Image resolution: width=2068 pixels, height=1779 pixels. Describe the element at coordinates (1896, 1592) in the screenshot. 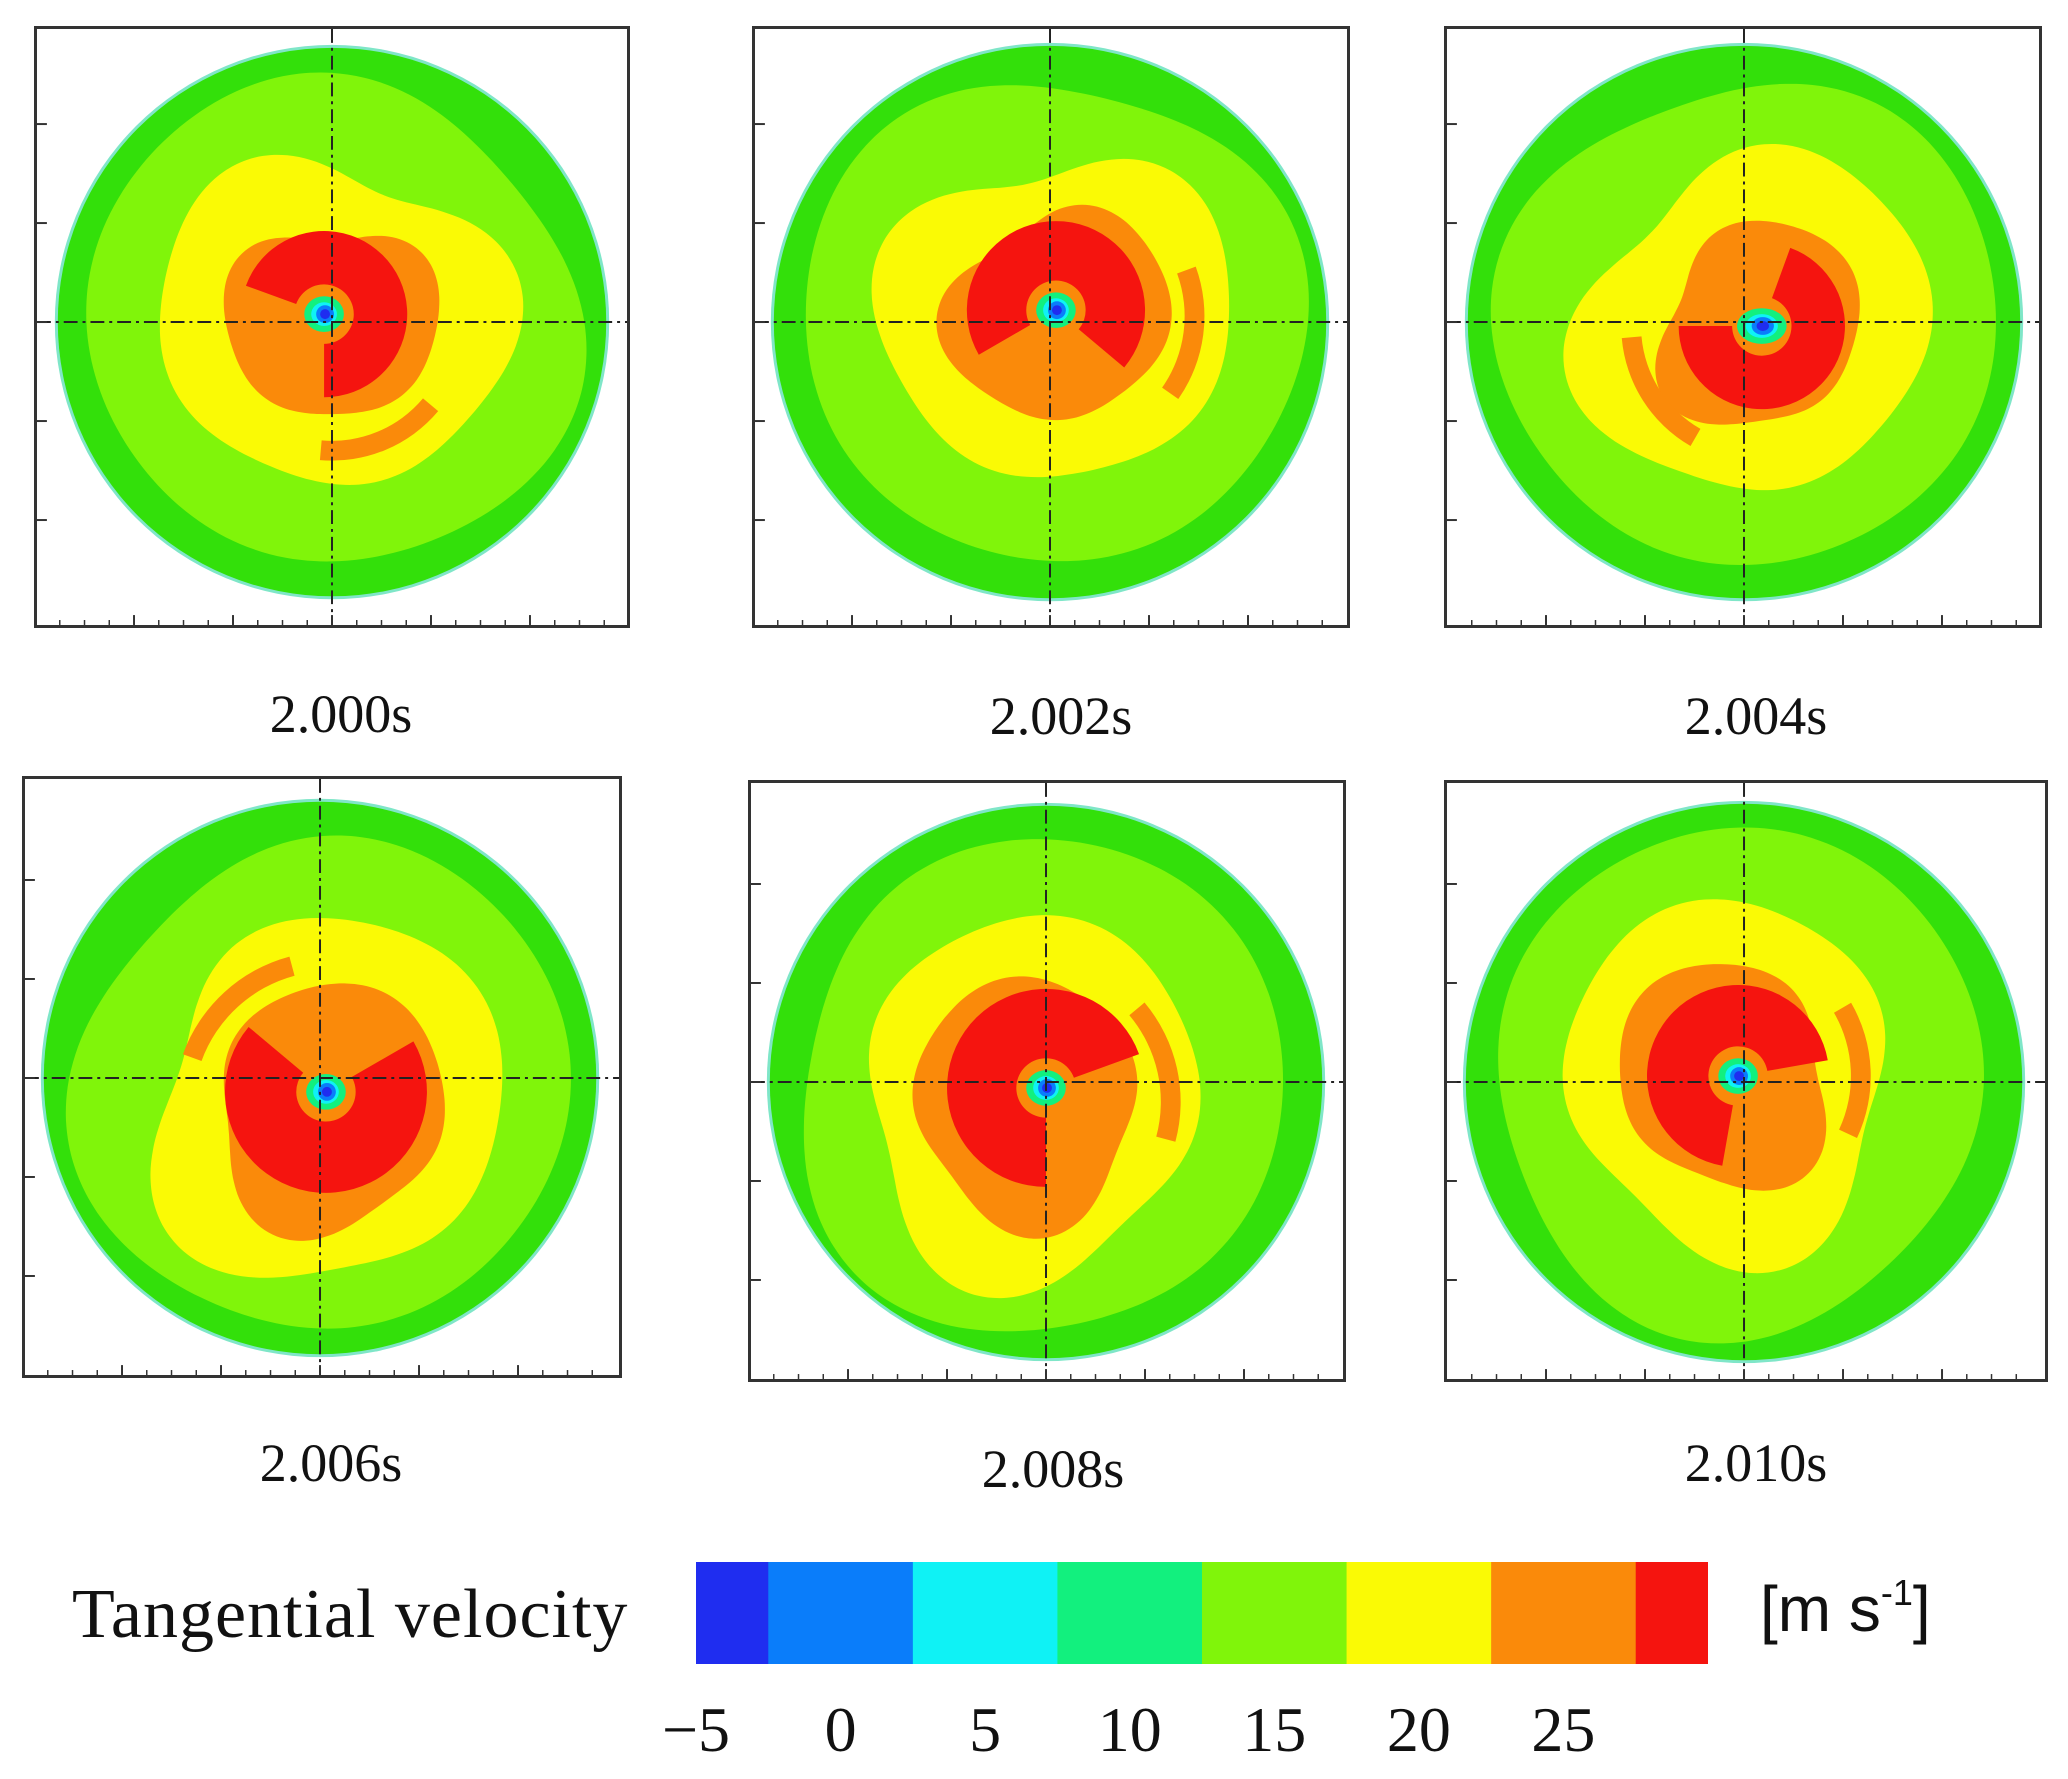

I see `unit-exponent: -1` at that location.